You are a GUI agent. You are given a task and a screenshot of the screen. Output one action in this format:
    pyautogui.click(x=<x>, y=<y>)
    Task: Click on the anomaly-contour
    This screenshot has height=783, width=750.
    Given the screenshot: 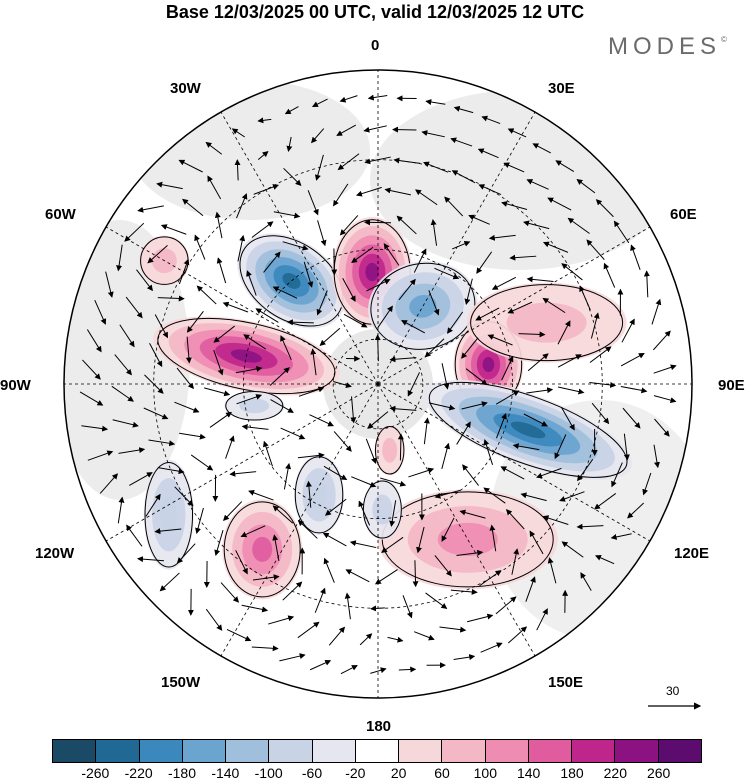 What is the action you would take?
    pyautogui.click(x=389, y=450)
    